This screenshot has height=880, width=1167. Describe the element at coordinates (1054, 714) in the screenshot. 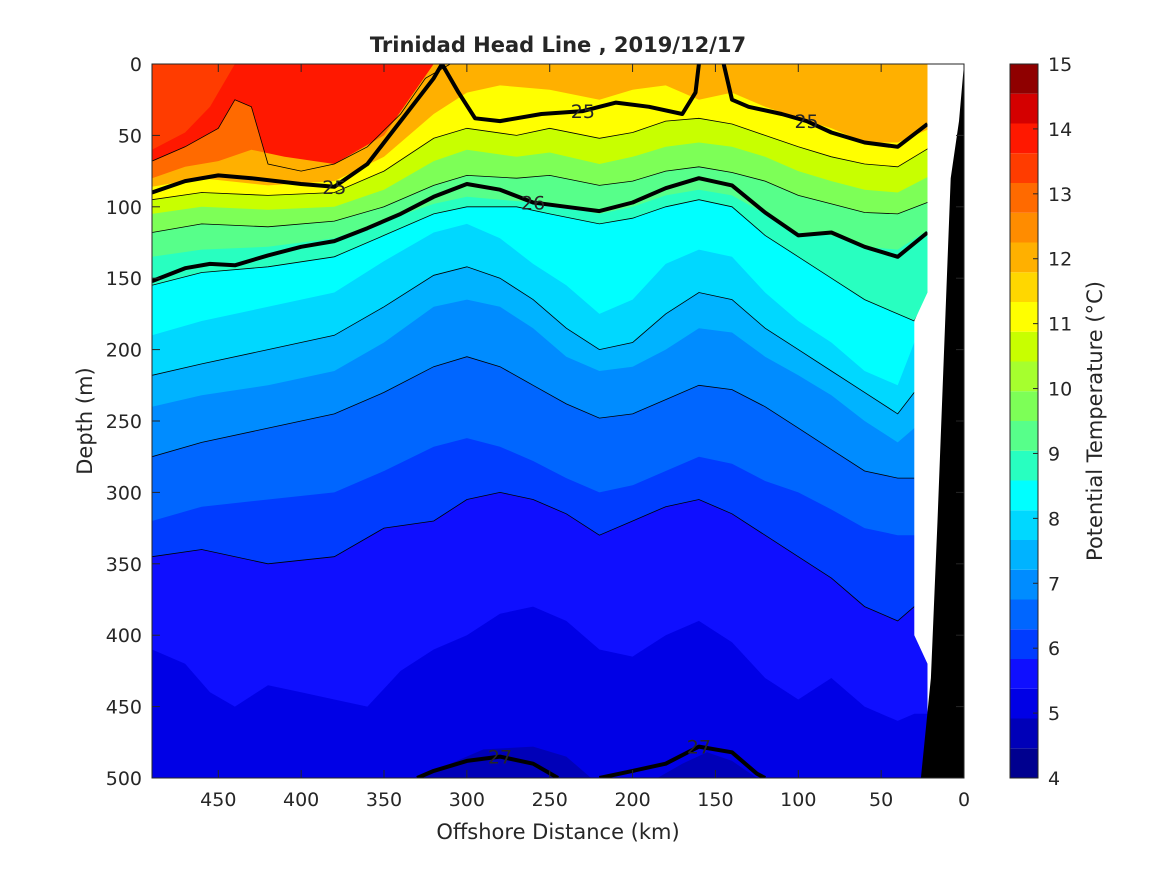

I see `colorbar-tick-label: 5` at that location.